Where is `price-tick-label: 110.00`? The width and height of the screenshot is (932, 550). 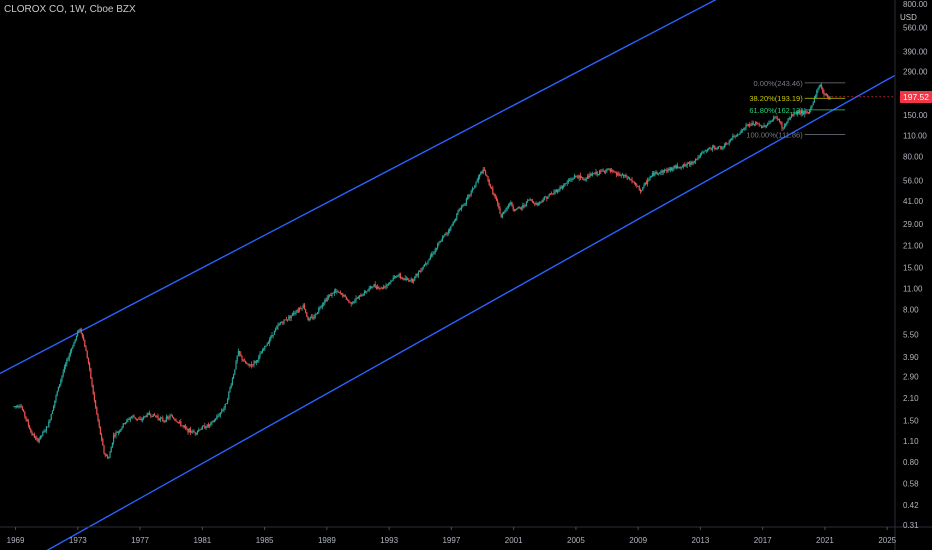 price-tick-label: 110.00 is located at coordinates (915, 136).